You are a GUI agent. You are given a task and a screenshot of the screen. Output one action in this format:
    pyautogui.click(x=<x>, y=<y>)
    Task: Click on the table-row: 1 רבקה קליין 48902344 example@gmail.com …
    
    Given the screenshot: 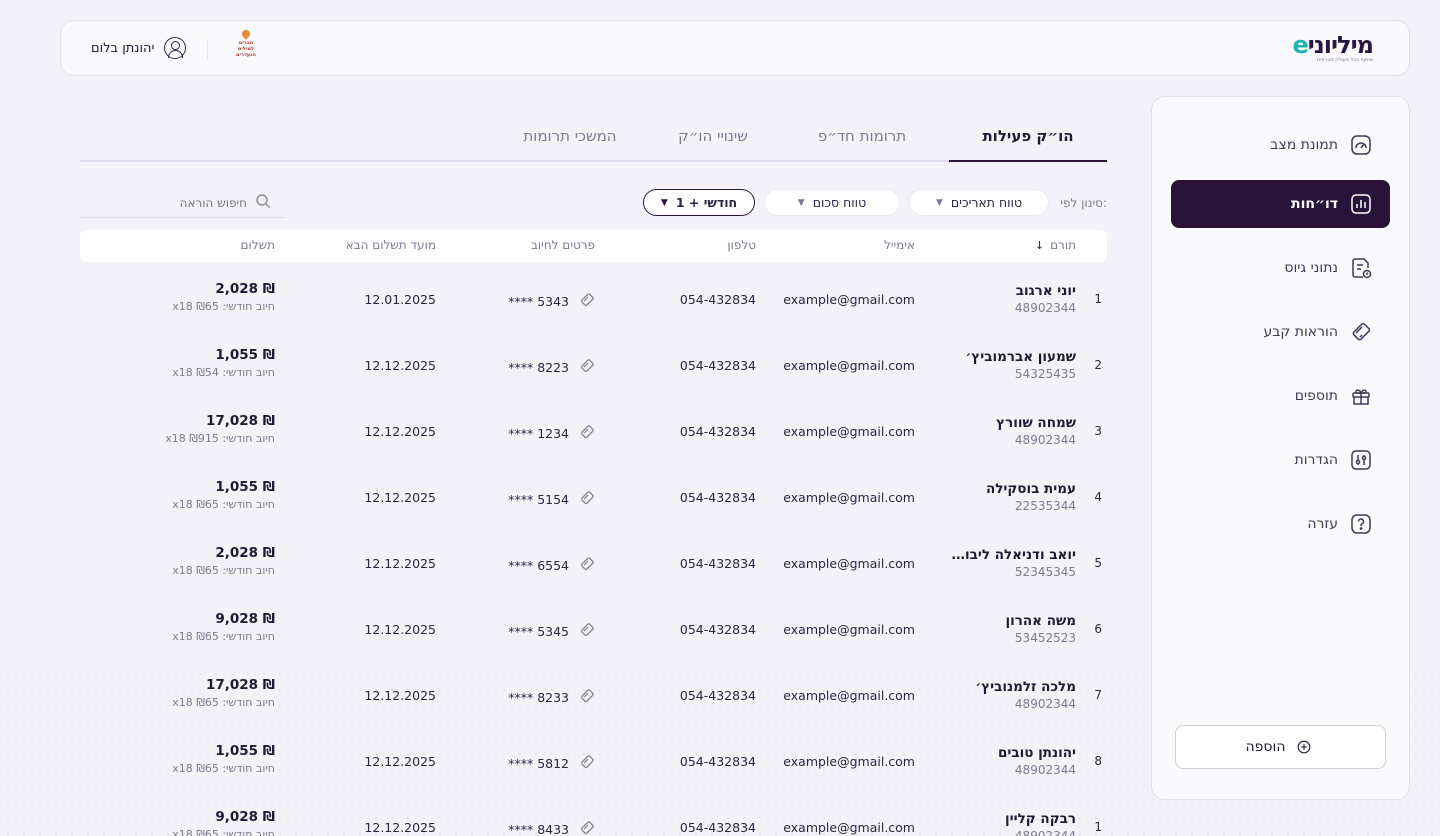 What is the action you would take?
    pyautogui.click(x=593, y=816)
    